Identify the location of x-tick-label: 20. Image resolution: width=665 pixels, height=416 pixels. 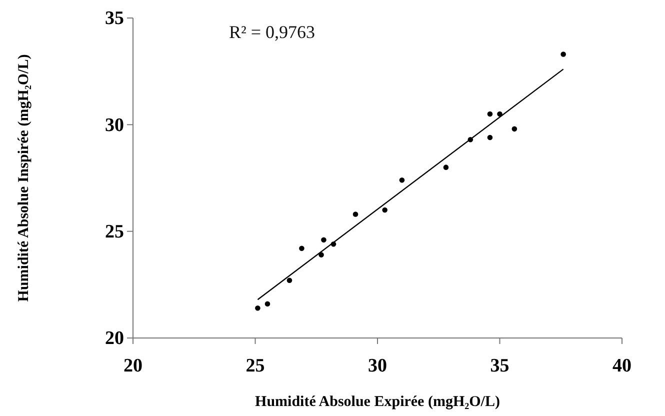
(133, 366).